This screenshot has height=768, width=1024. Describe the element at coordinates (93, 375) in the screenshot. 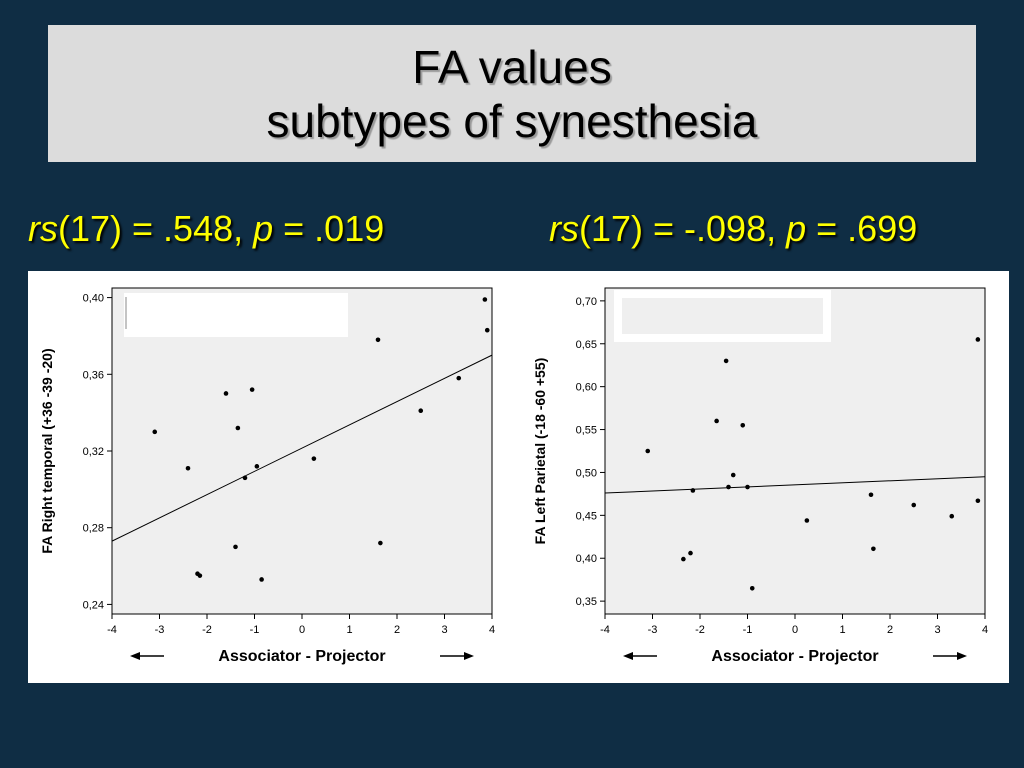

I see `y-tick-label: 0,36` at that location.